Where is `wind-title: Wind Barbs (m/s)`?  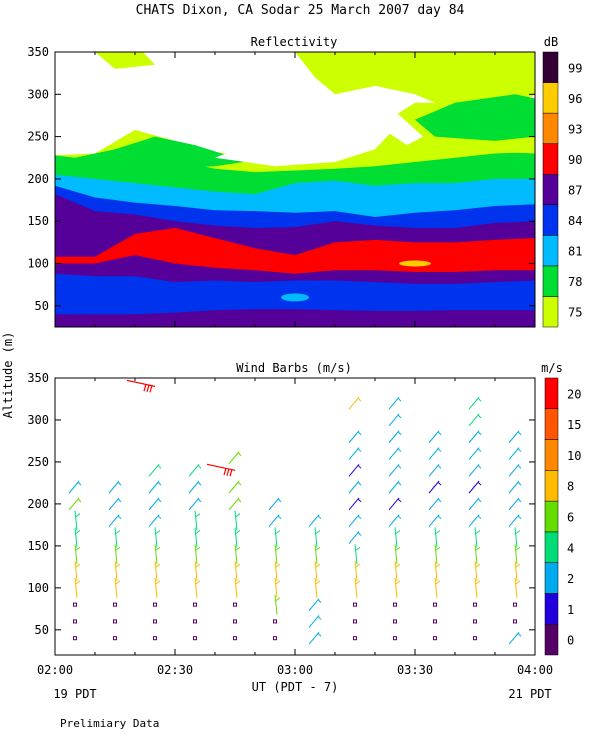
wind-title: Wind Barbs (m/s) is located at coordinates (294, 368).